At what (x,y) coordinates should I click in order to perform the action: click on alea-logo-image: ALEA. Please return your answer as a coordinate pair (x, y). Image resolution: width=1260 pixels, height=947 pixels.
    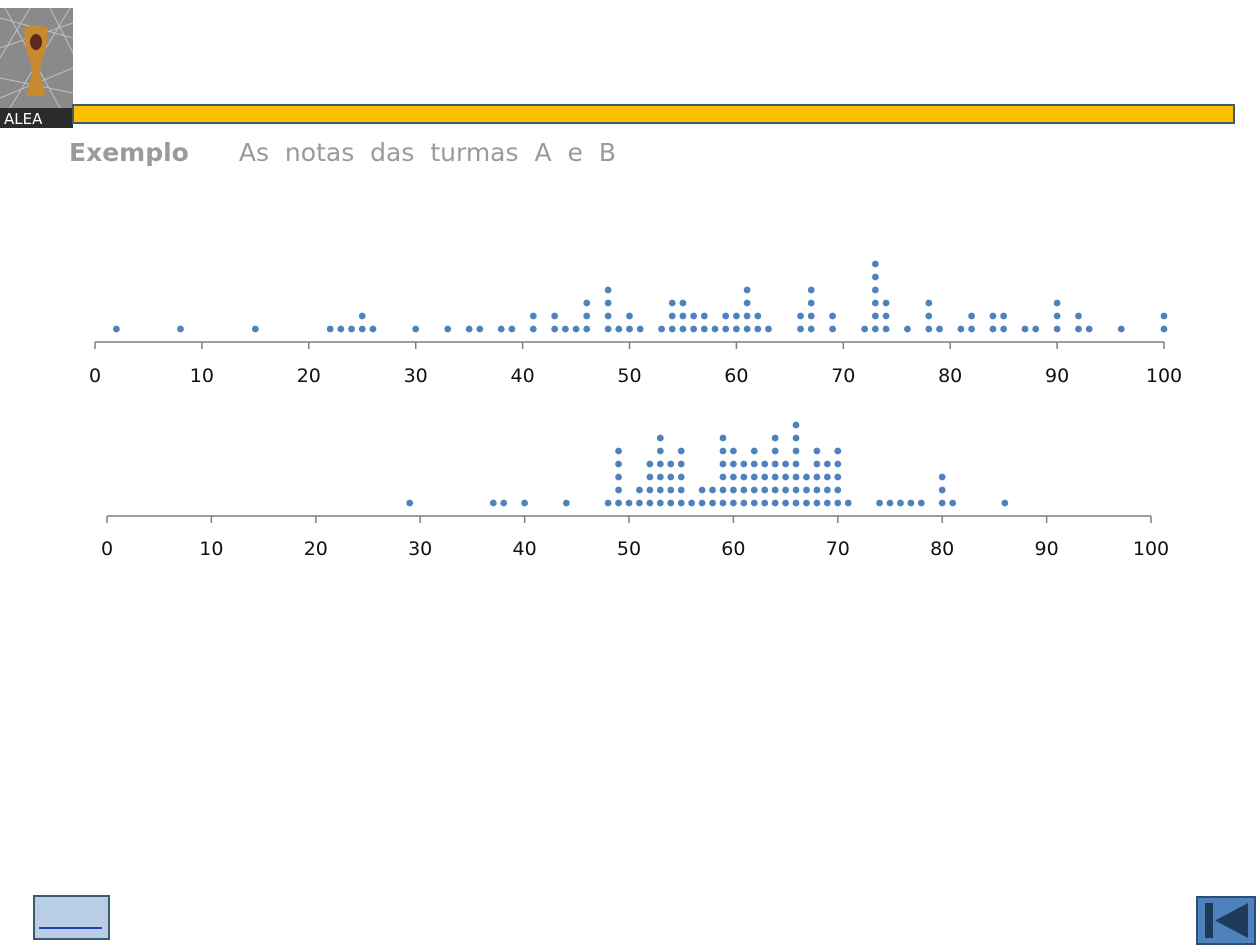
    Looking at the image, I should click on (37, 67).